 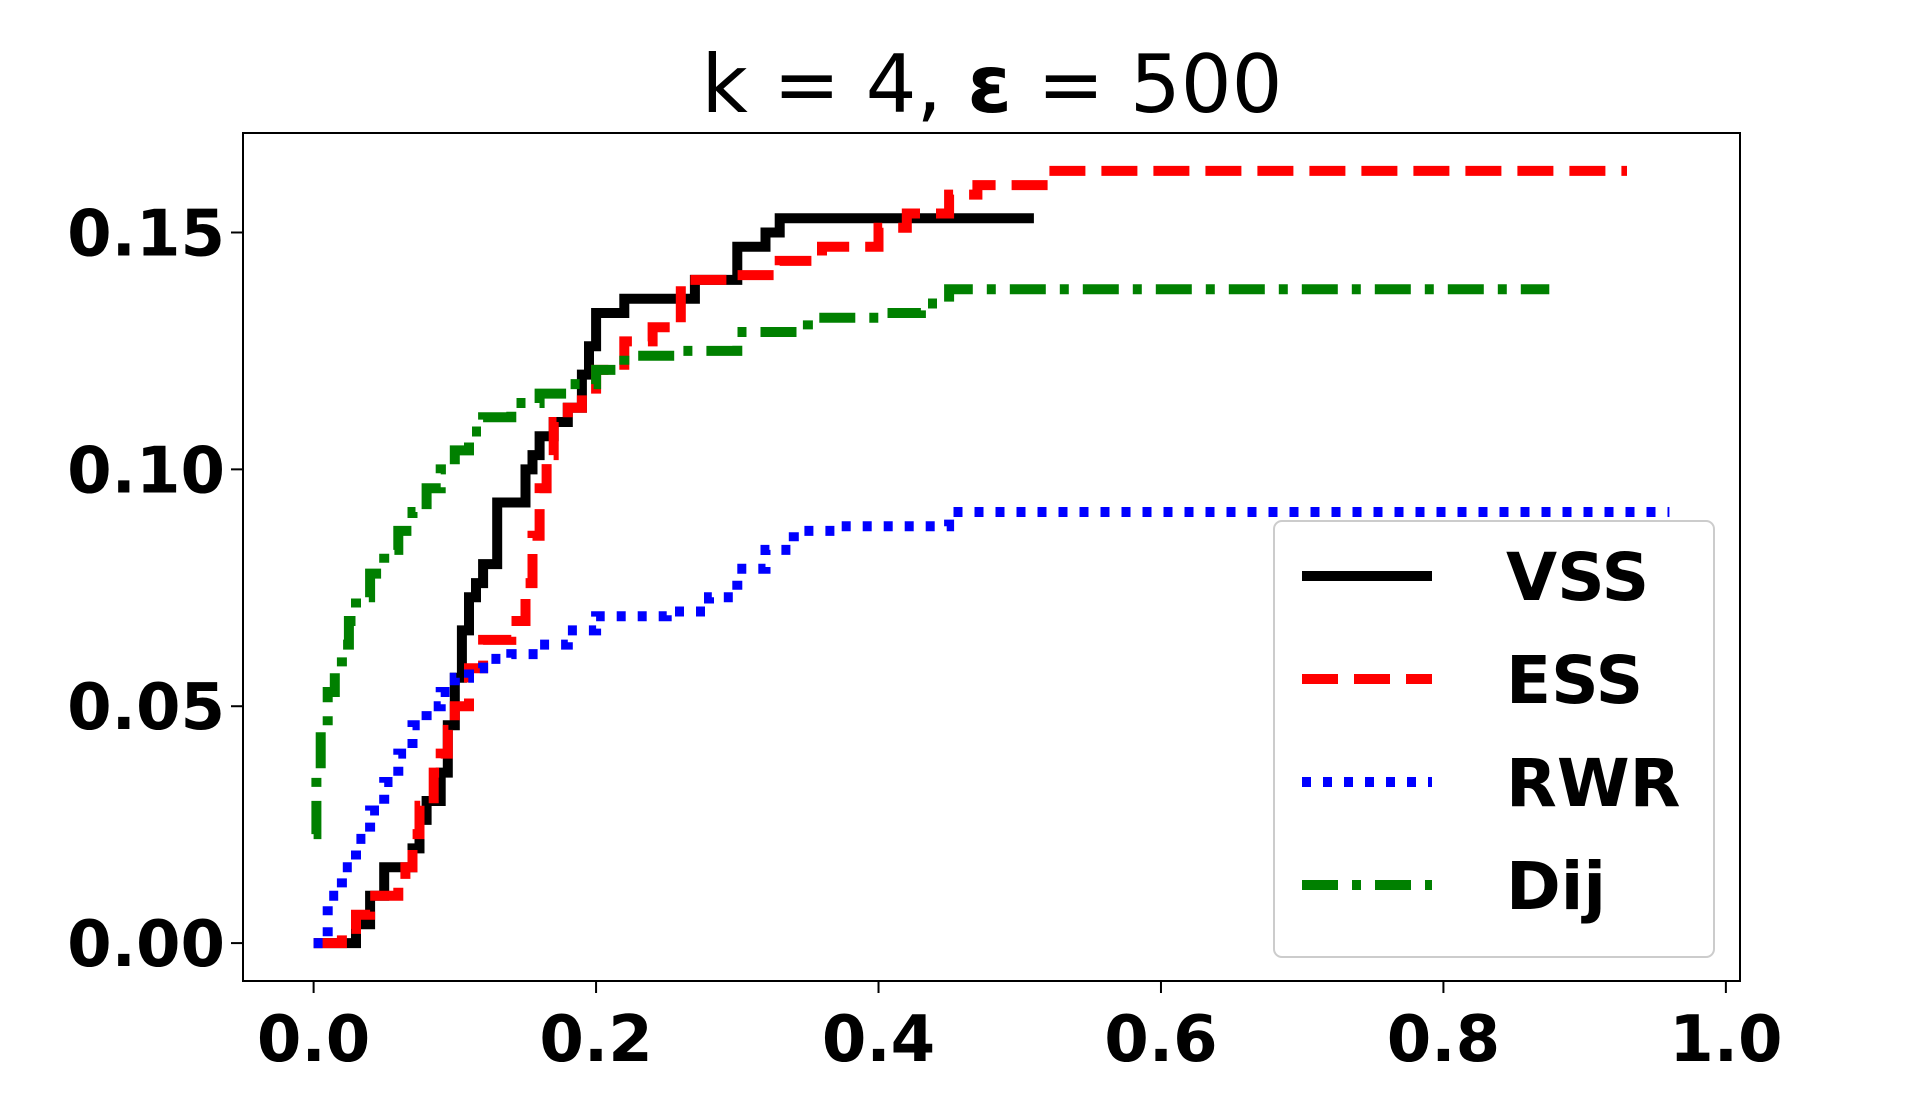 What do you see at coordinates (313, 1040) in the screenshot?
I see `x-tick-label: 0.0` at bounding box center [313, 1040].